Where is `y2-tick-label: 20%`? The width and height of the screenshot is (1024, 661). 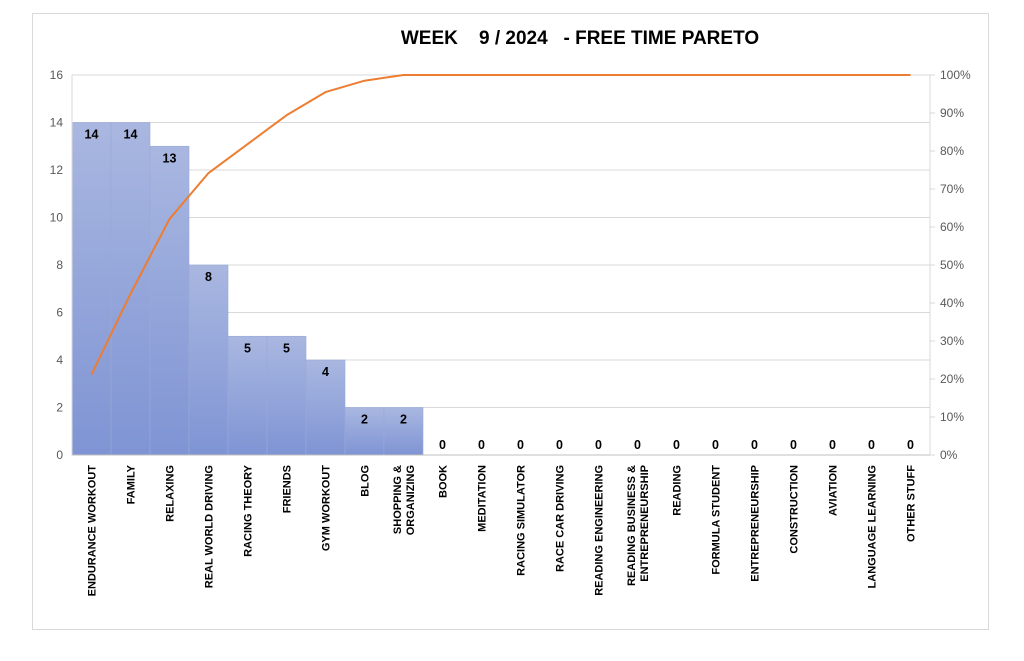
y2-tick-label: 20% is located at coordinates (952, 379).